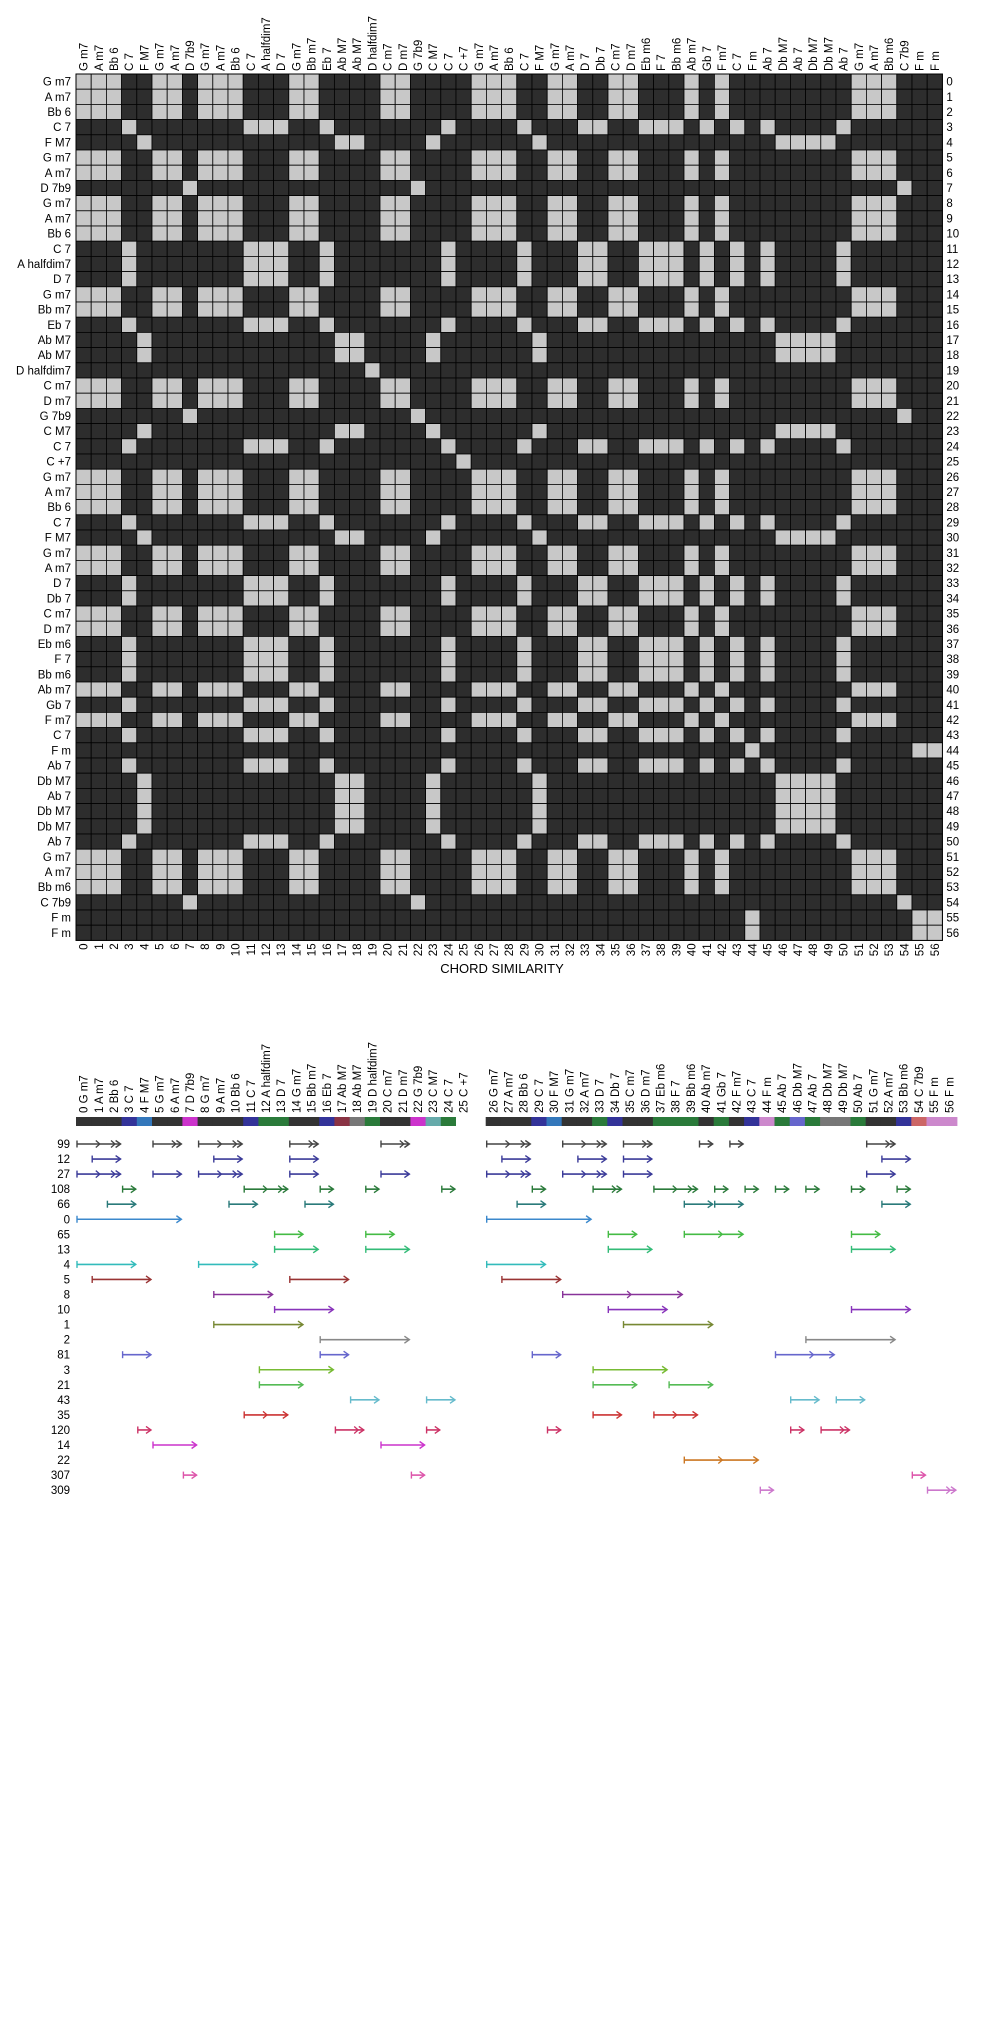 This screenshot has width=1005, height=2030. Describe the element at coordinates (43, 371) in the screenshot. I see `matrix-left-chord-label: D halfdim7` at that location.